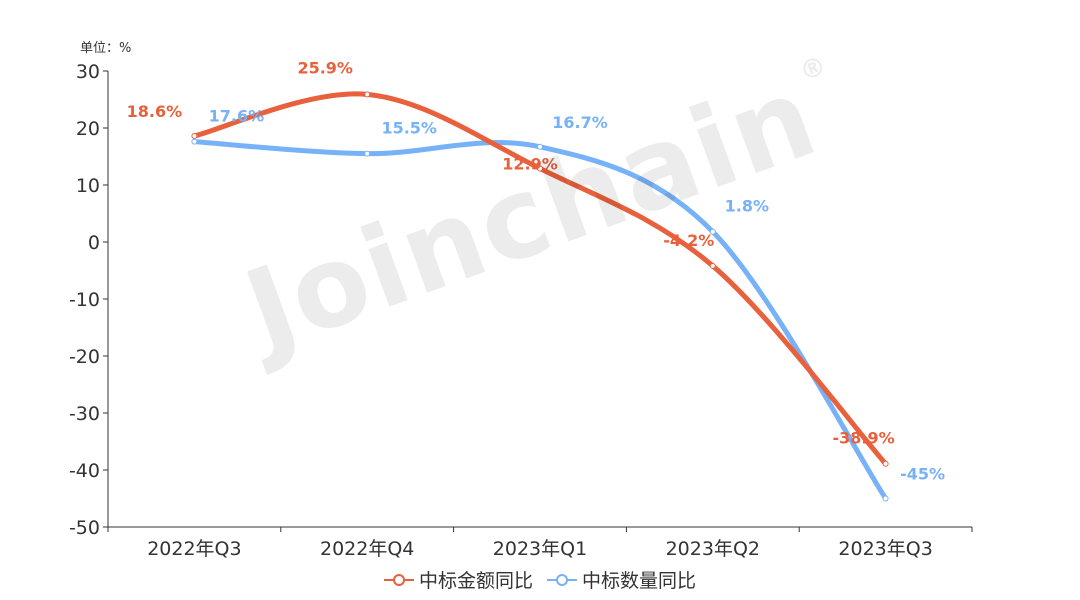 This screenshot has height=600, width=1080. Describe the element at coordinates (713, 549) in the screenshot. I see `x-tick-label: 2023年Q2` at that location.